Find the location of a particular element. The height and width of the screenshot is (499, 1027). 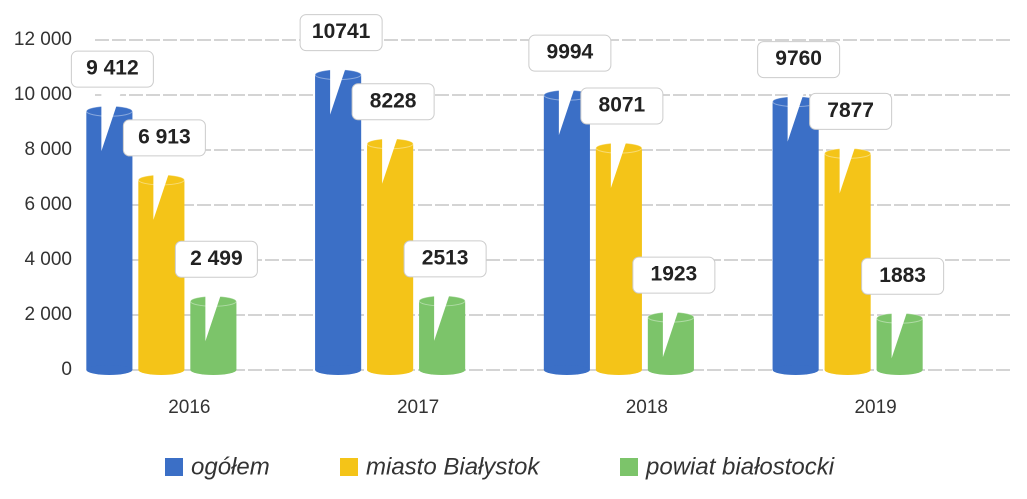

value-label: 9760 is located at coordinates (798, 58).